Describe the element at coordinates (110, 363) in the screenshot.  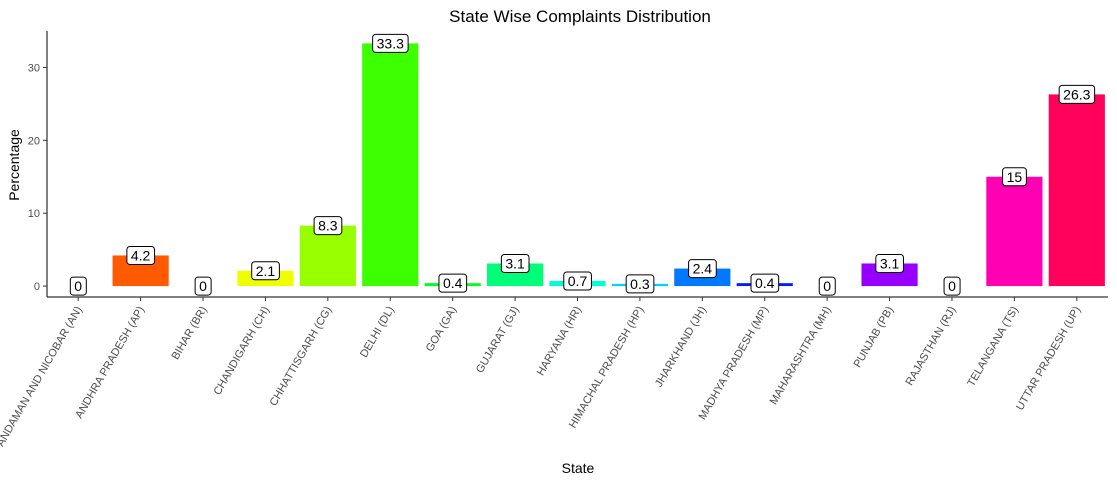
I see `x-tick-label: ANDHRA PRADESH (AP)` at that location.